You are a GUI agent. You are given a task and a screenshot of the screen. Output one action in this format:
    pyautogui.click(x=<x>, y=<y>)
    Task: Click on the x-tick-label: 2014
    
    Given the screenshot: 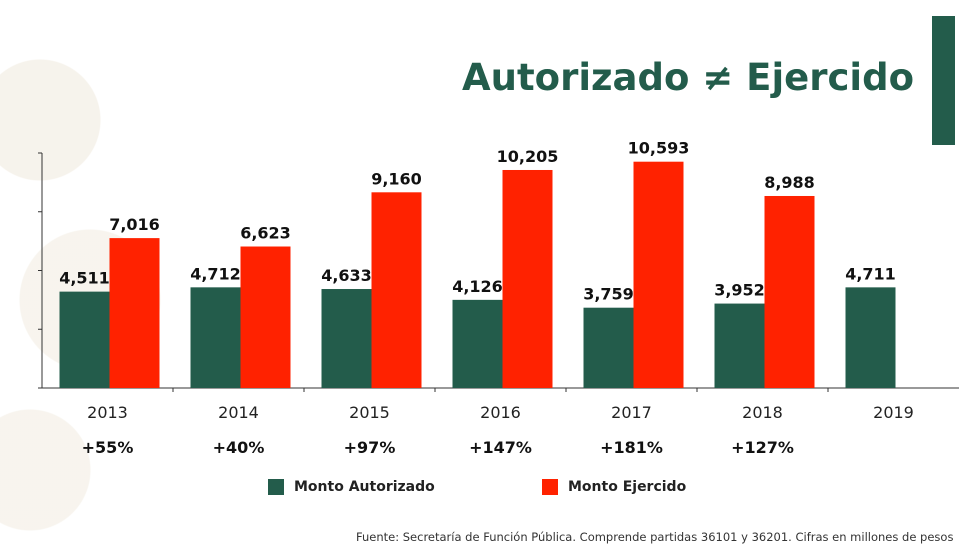 What is the action you would take?
    pyautogui.click(x=238, y=412)
    